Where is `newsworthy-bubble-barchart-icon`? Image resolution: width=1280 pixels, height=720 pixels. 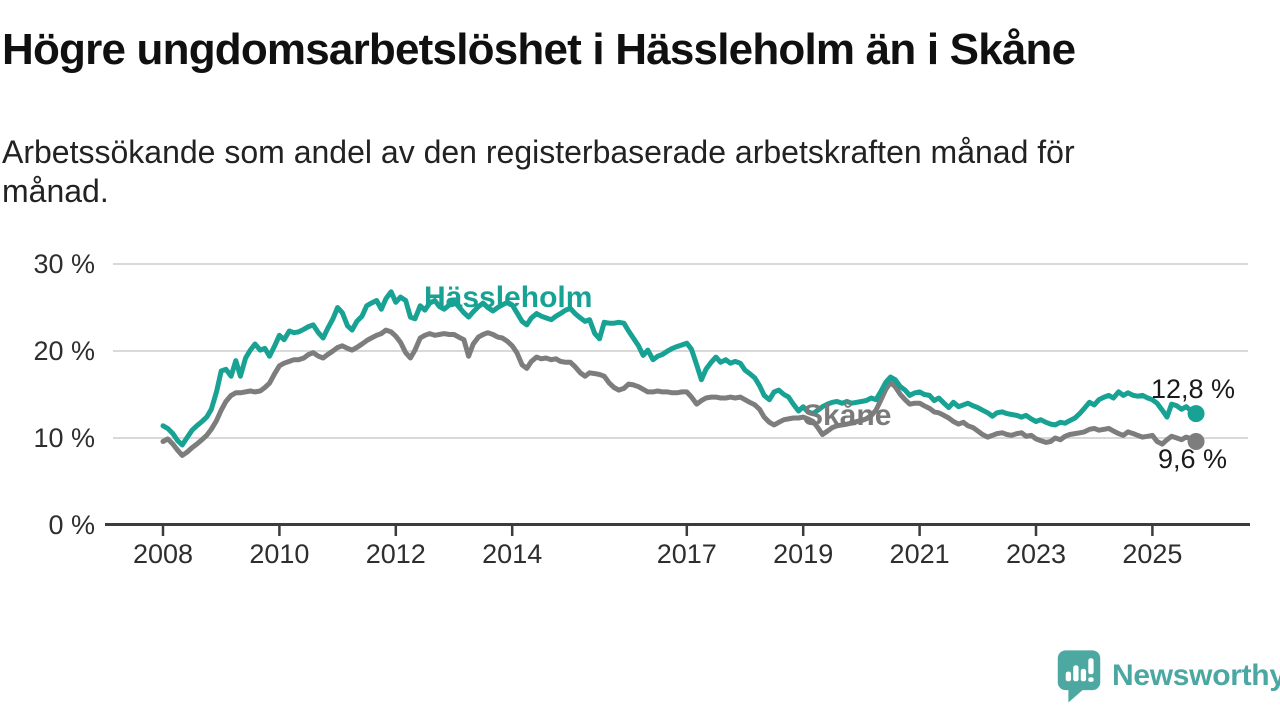 newsworthy-bubble-barchart-icon is located at coordinates (1079, 676).